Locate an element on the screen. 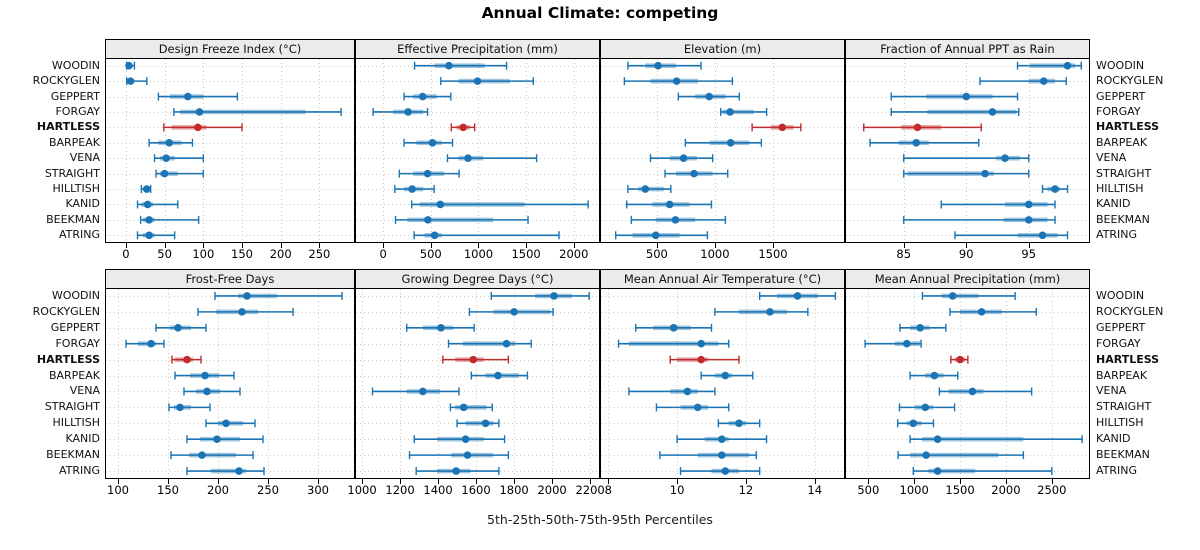 The width and height of the screenshot is (1200, 550). tick-label-mean-annual-precipitation-mm: 2000 is located at coordinates (1006, 490).